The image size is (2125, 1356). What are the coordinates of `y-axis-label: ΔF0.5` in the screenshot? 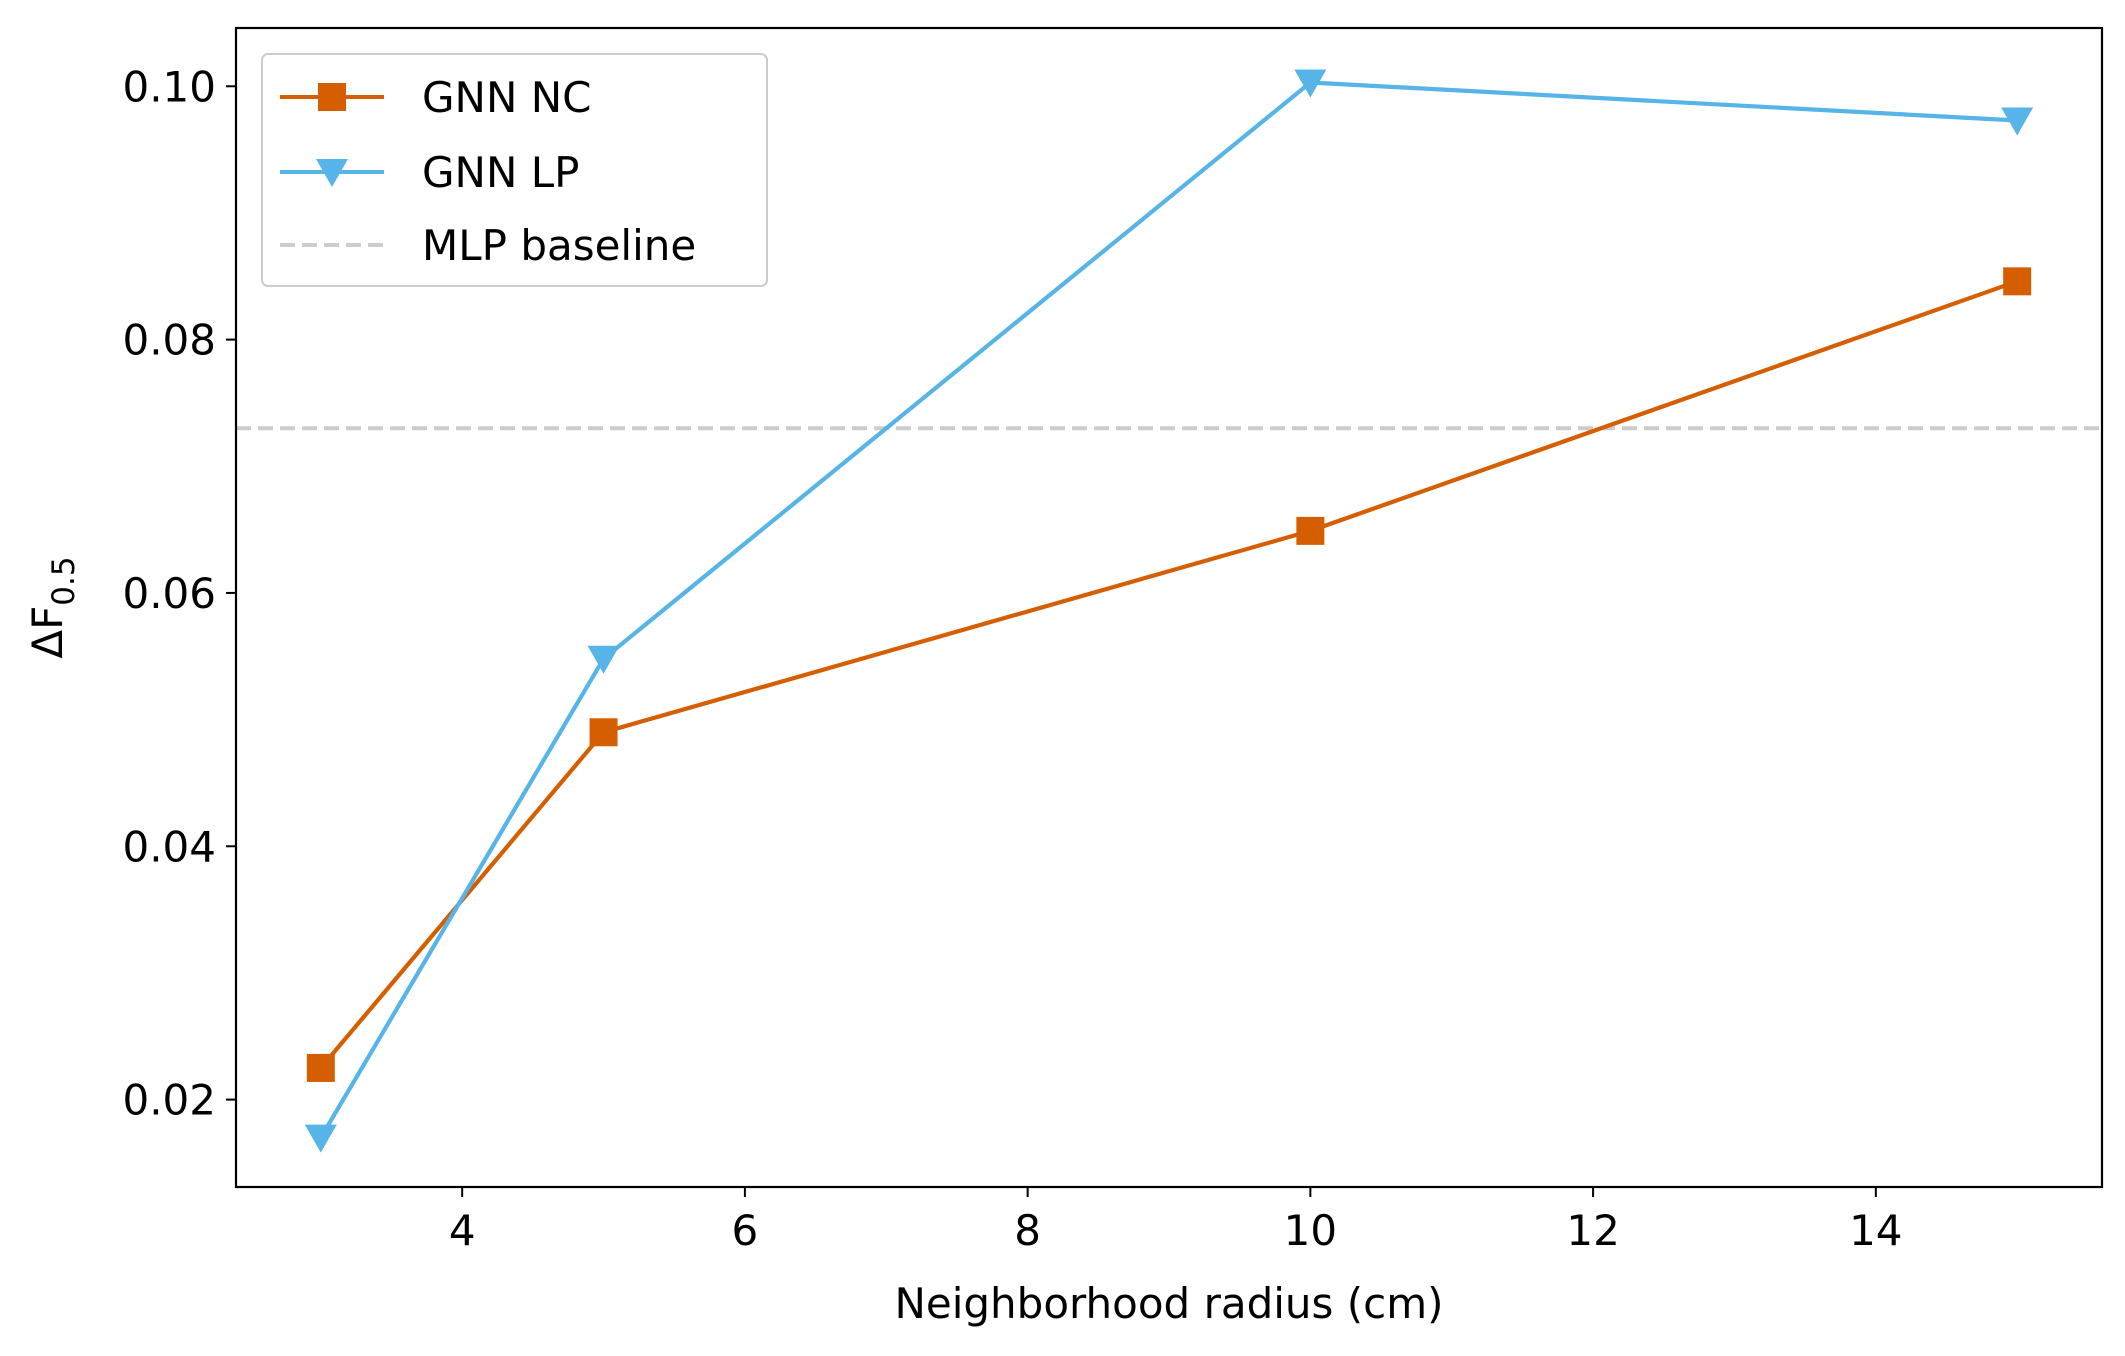 It's located at (52, 607).